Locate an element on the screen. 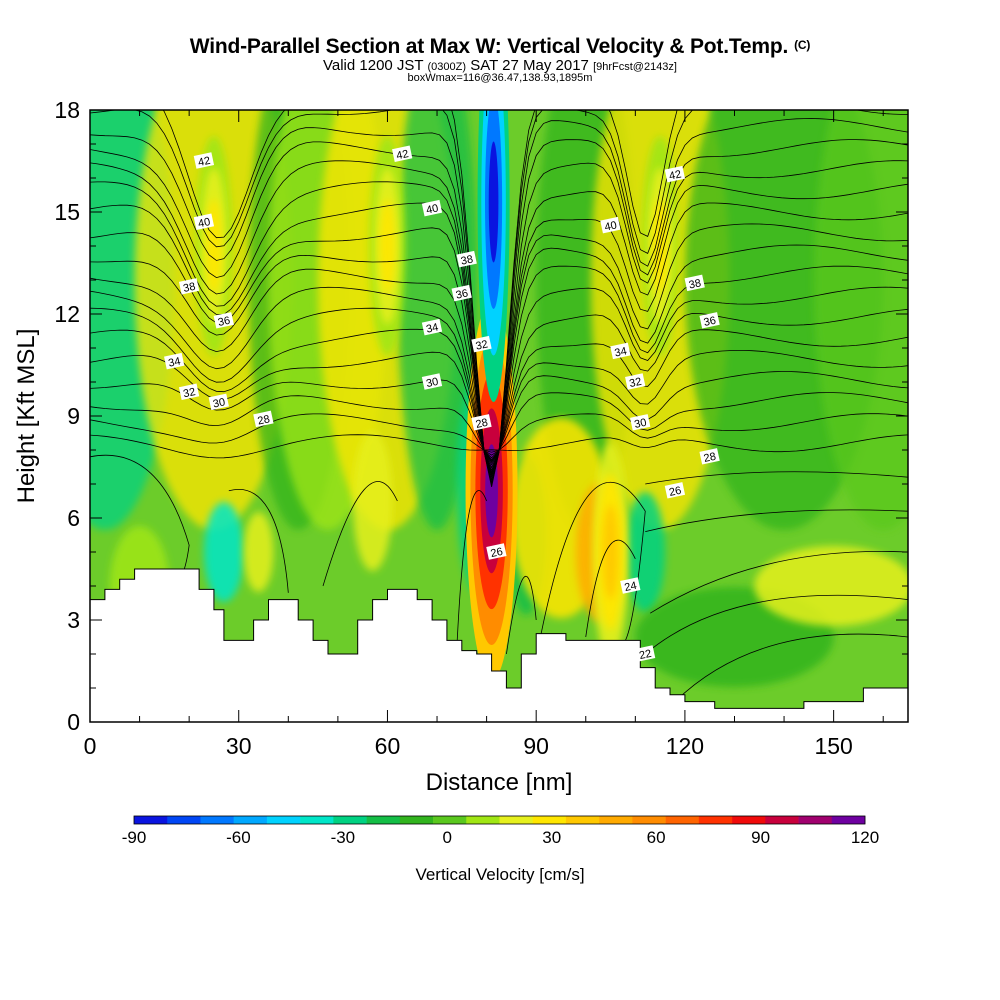 Image resolution: width=1000 pixels, height=1000 pixels. y-tick-label: 12 is located at coordinates (67, 314).